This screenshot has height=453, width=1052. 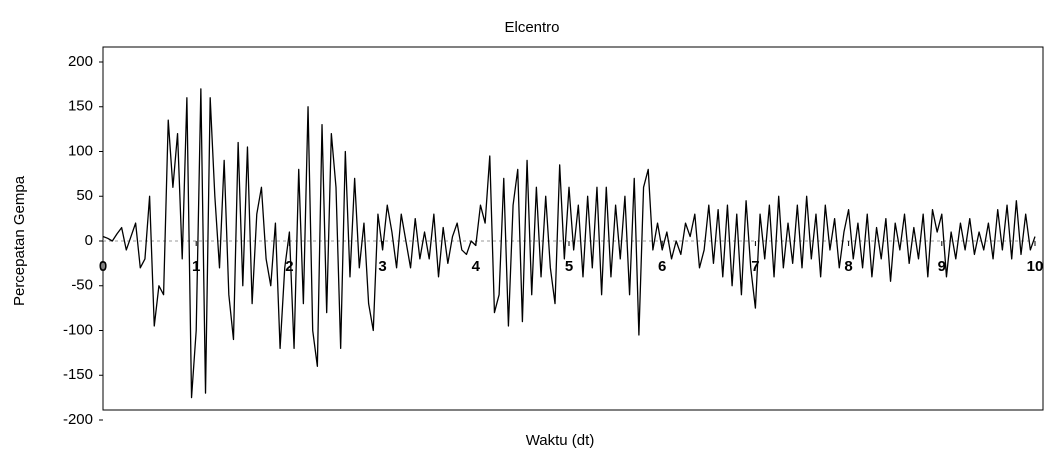 What do you see at coordinates (80, 150) in the screenshot?
I see `y-tick-label: 100` at bounding box center [80, 150].